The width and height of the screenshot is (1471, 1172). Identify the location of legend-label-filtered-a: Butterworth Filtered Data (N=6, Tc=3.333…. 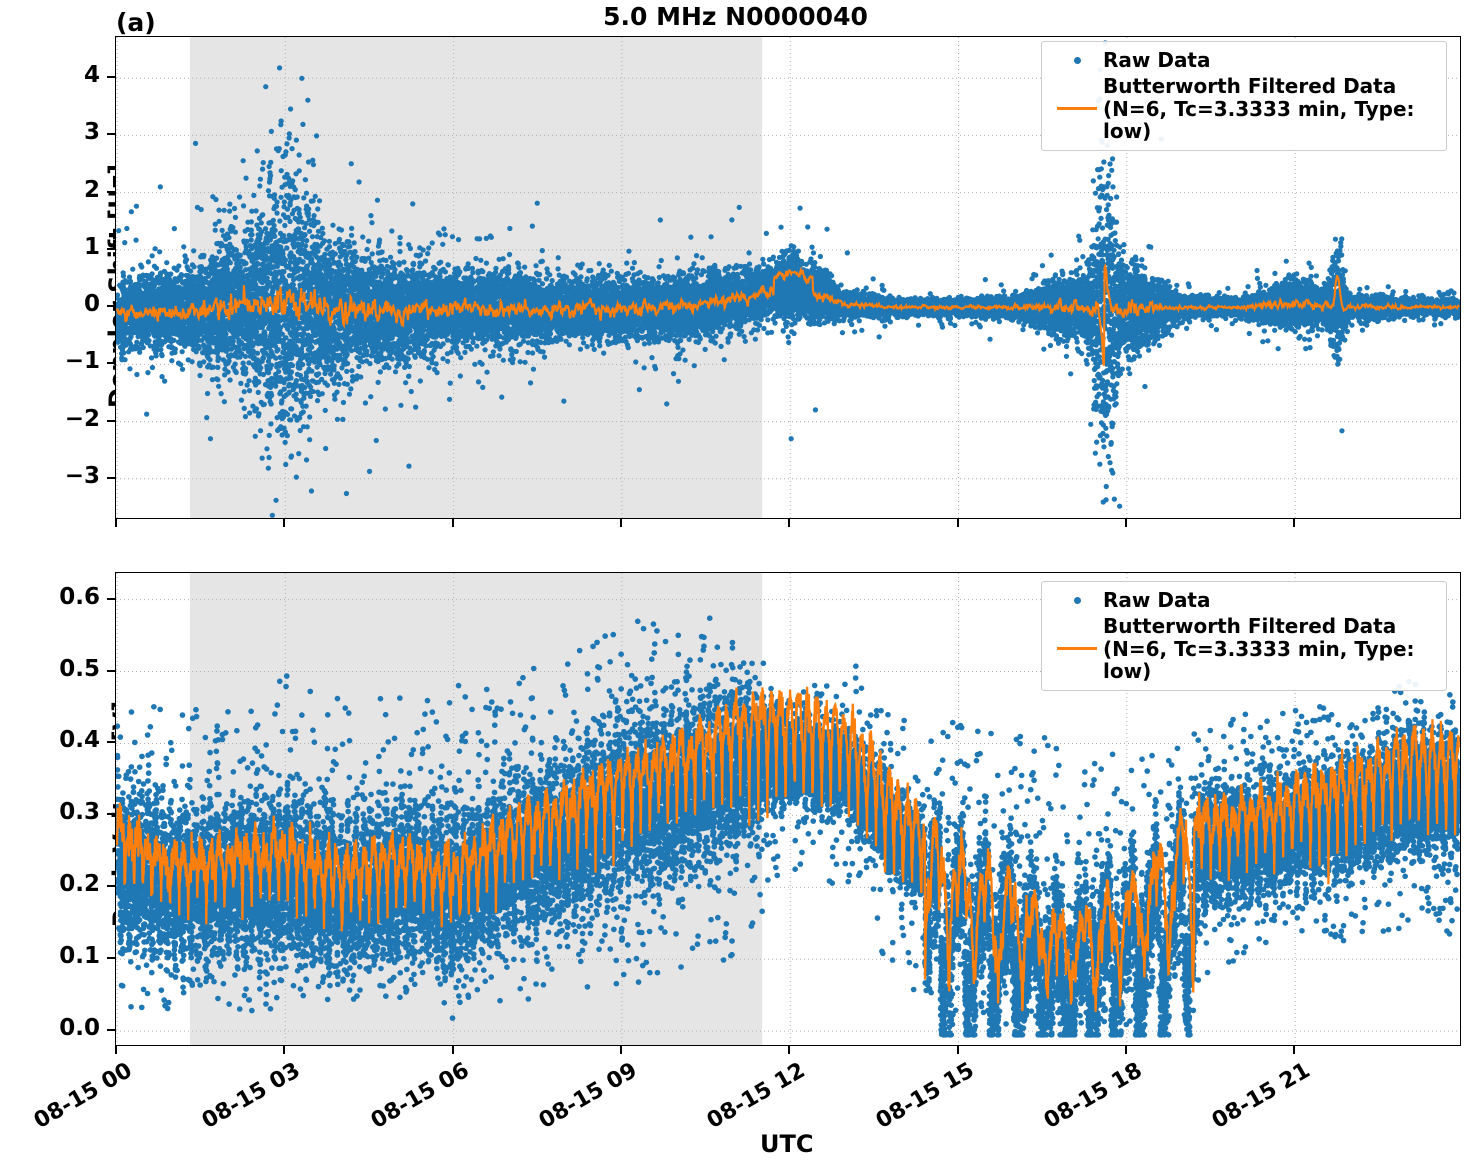
(1259, 109).